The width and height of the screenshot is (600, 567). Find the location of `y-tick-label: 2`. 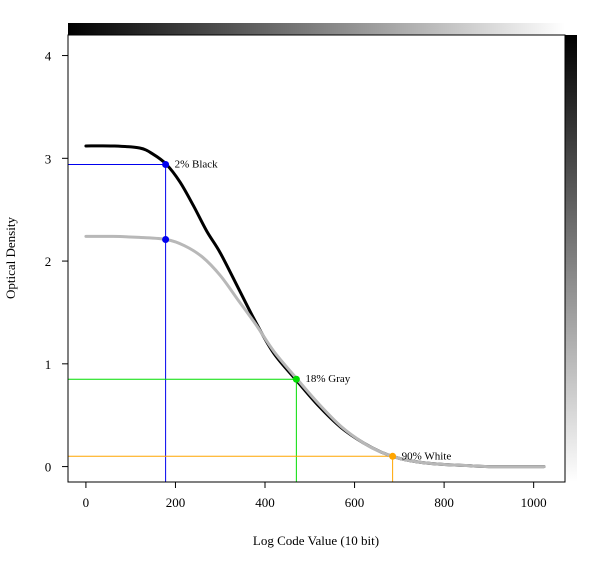

y-tick-label: 2 is located at coordinates (48, 261).